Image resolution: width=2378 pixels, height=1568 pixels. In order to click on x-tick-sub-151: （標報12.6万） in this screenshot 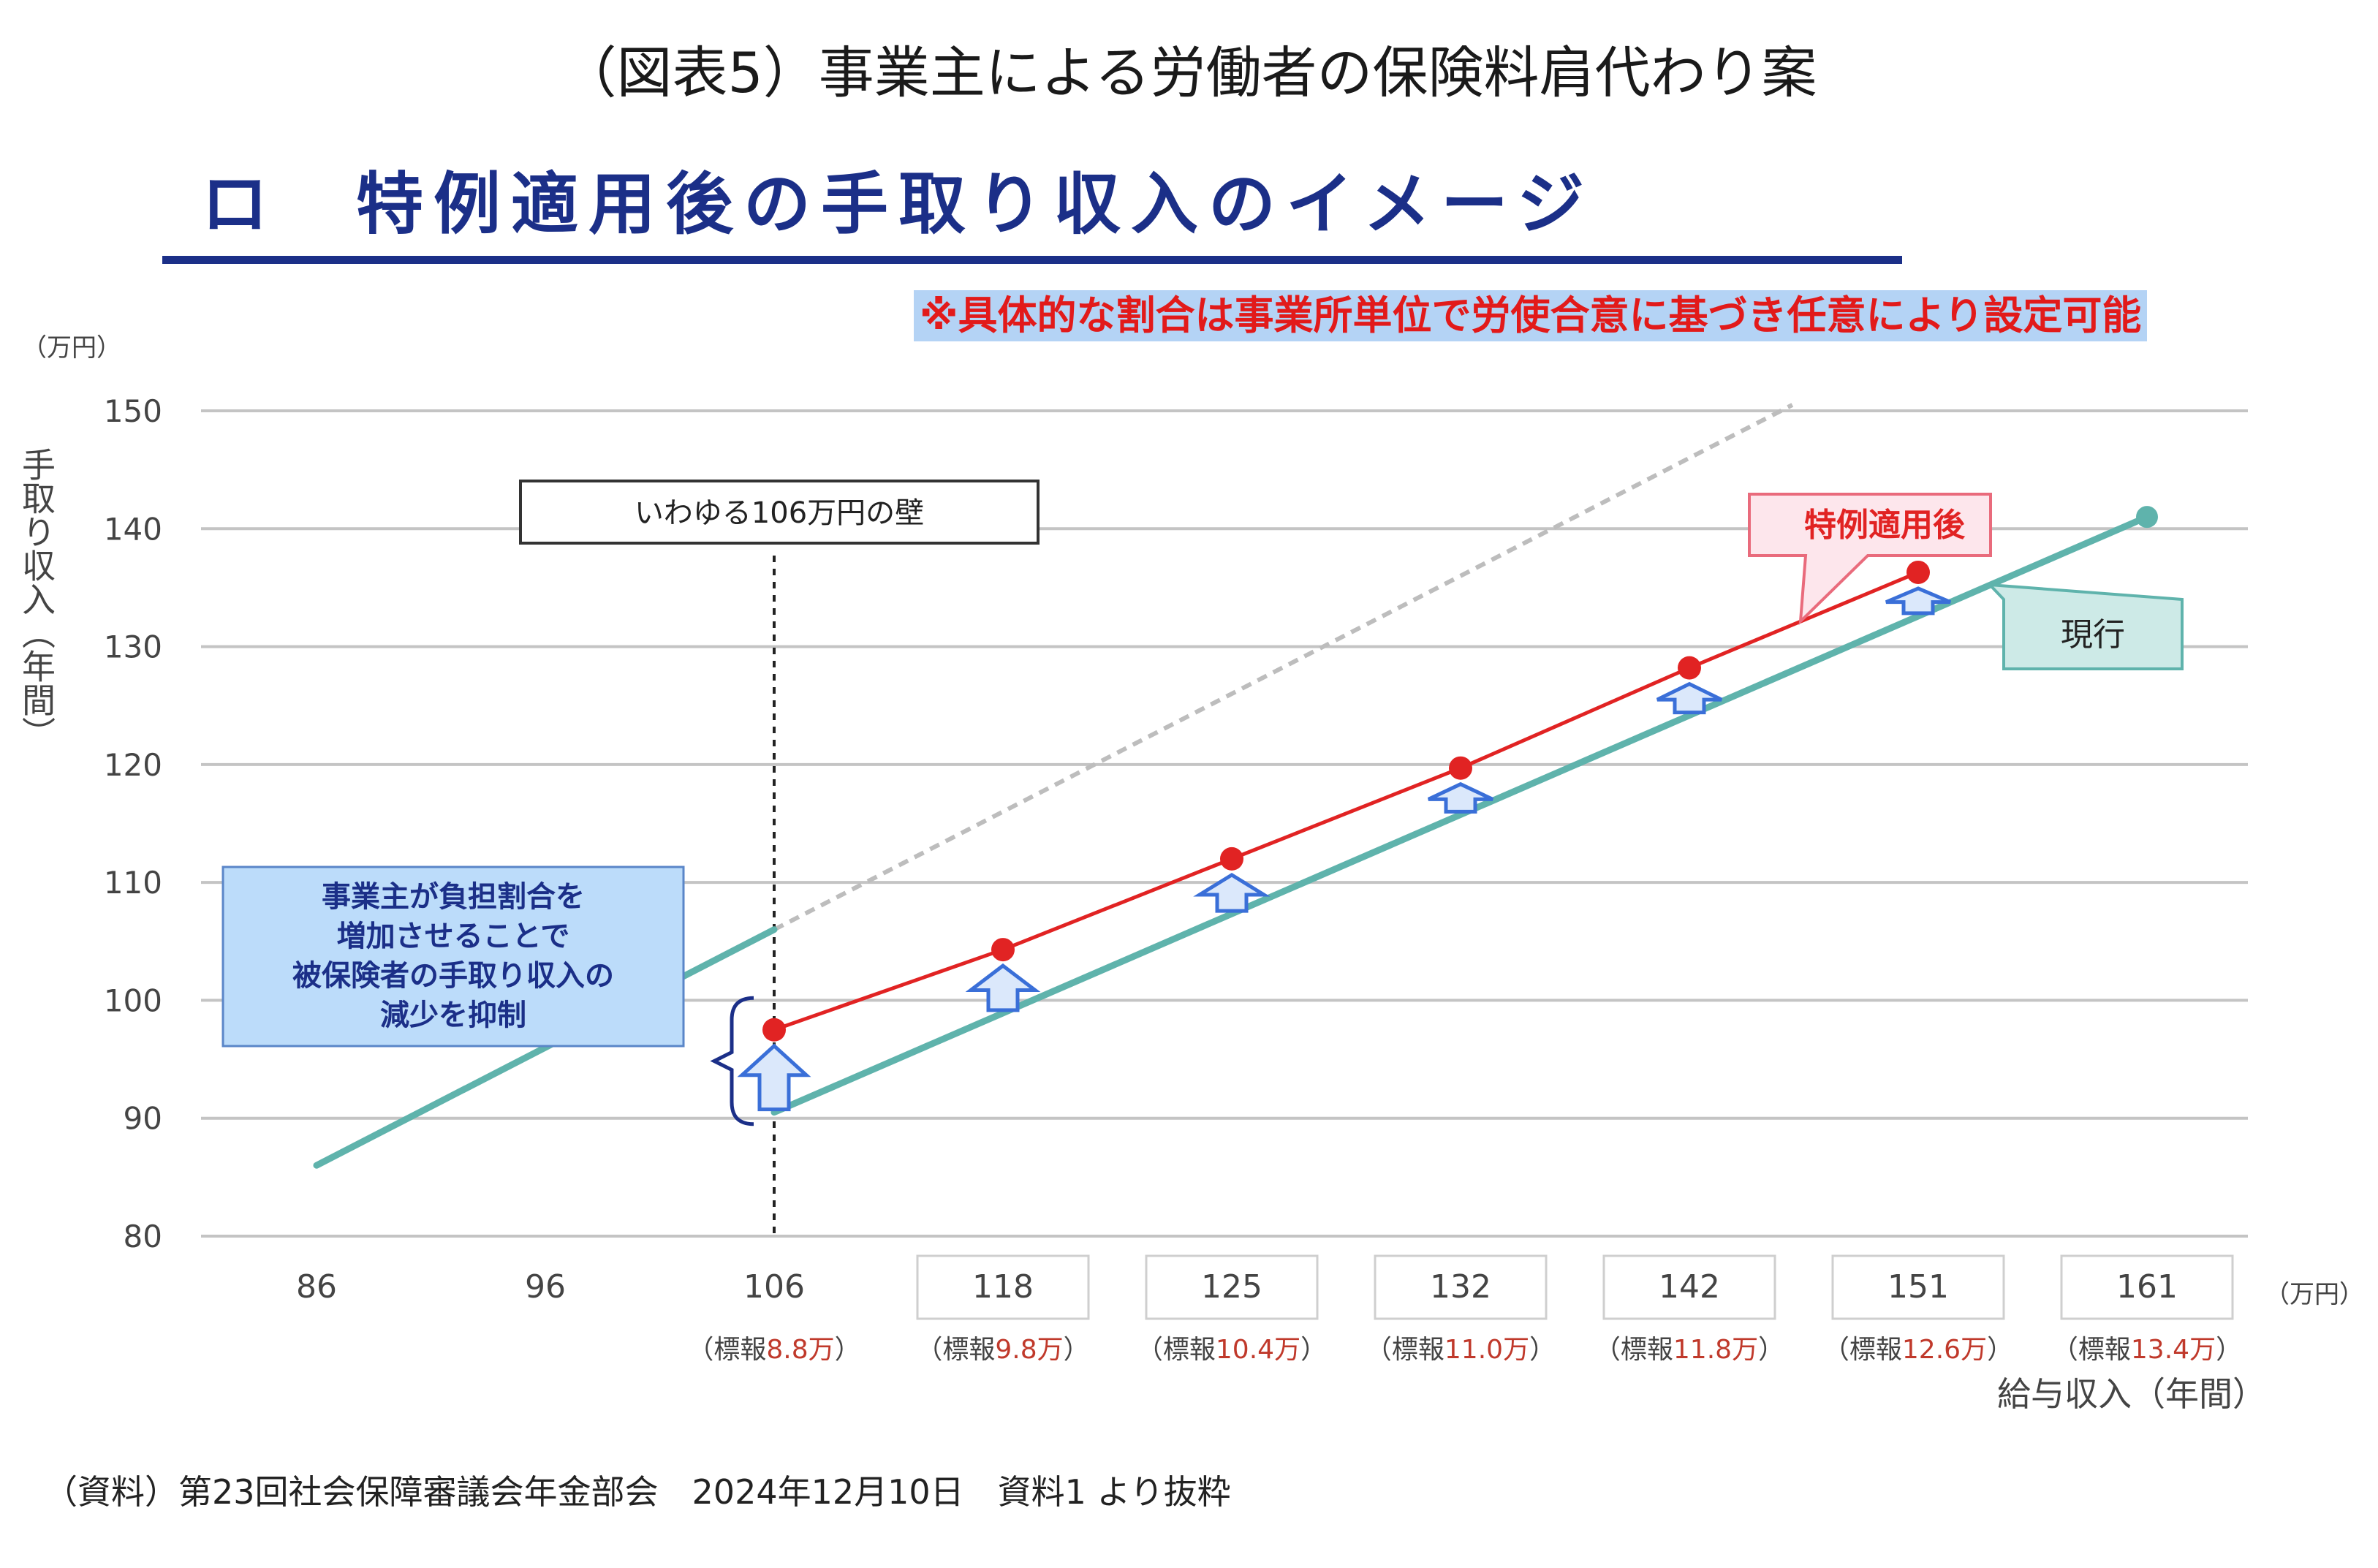, I will do `click(1918, 1350)`.